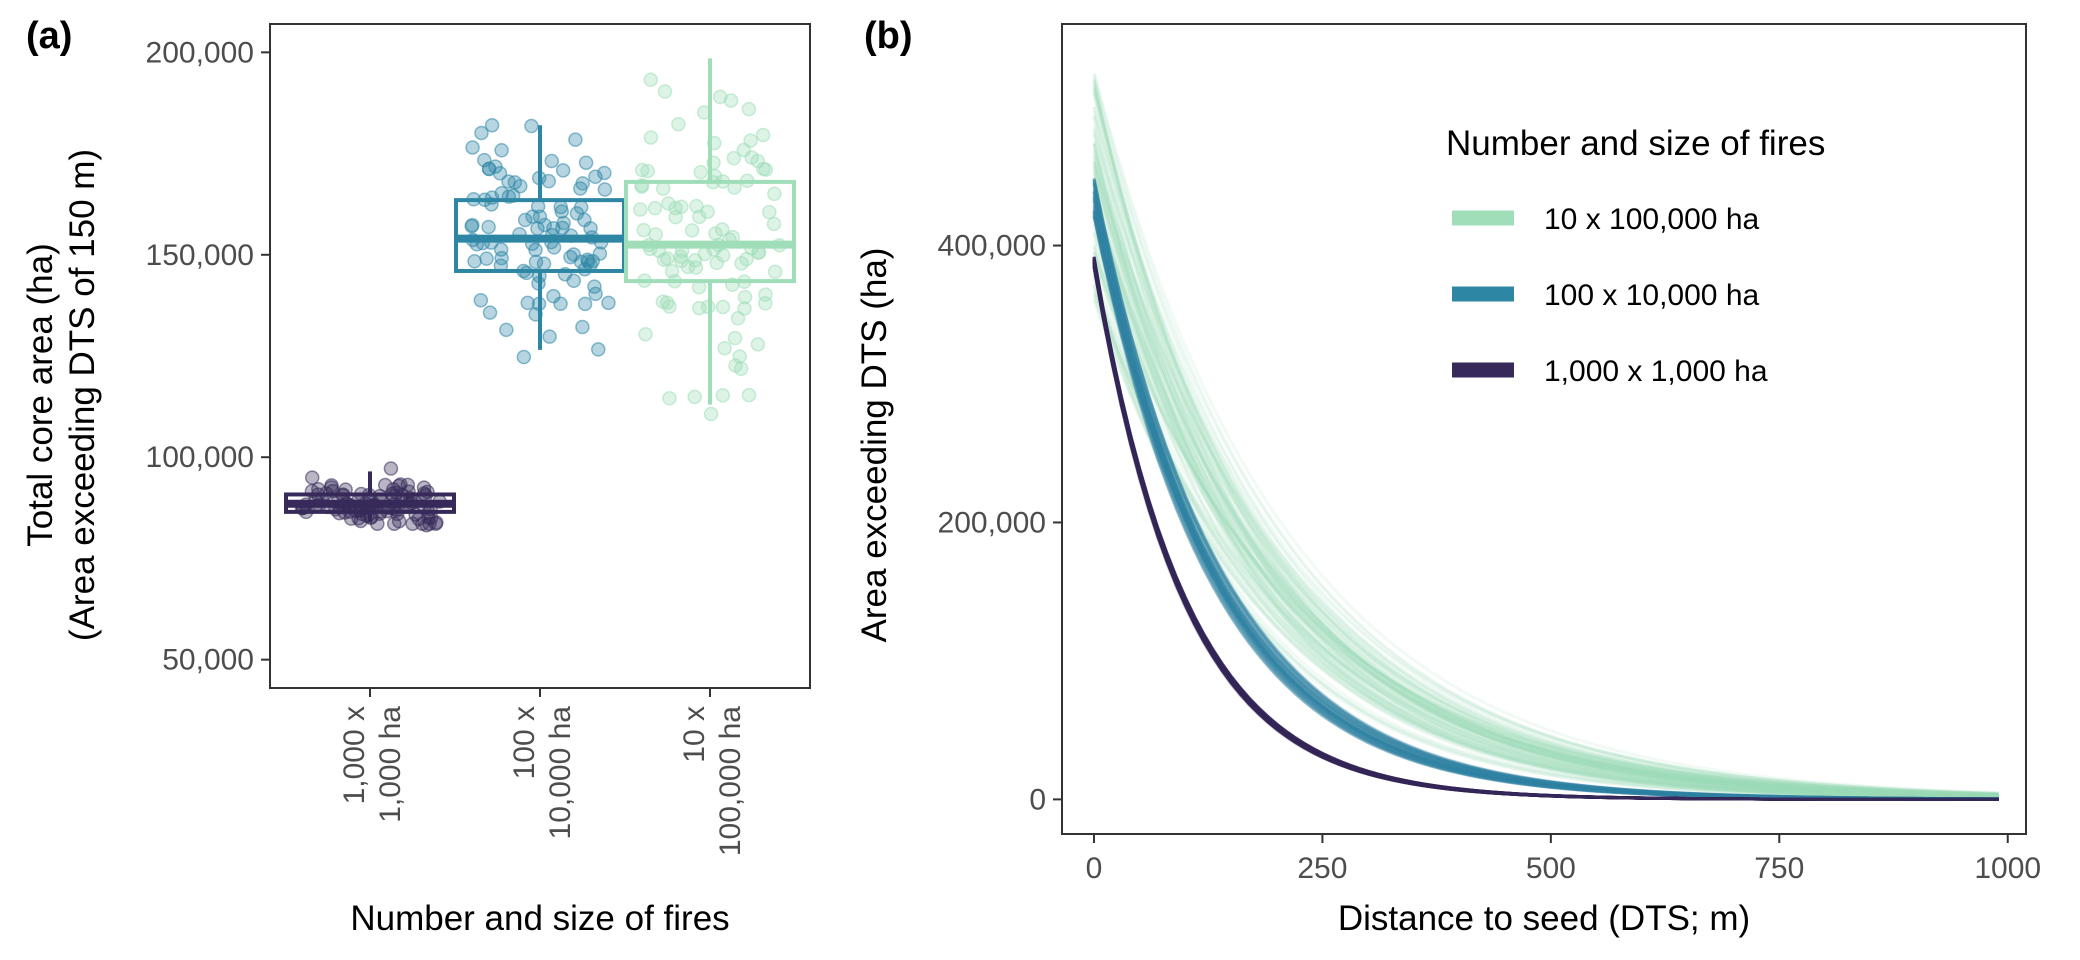 The height and width of the screenshot is (960, 2080). Describe the element at coordinates (1635, 143) in the screenshot. I see `legend-title: Number and size of fires` at that location.